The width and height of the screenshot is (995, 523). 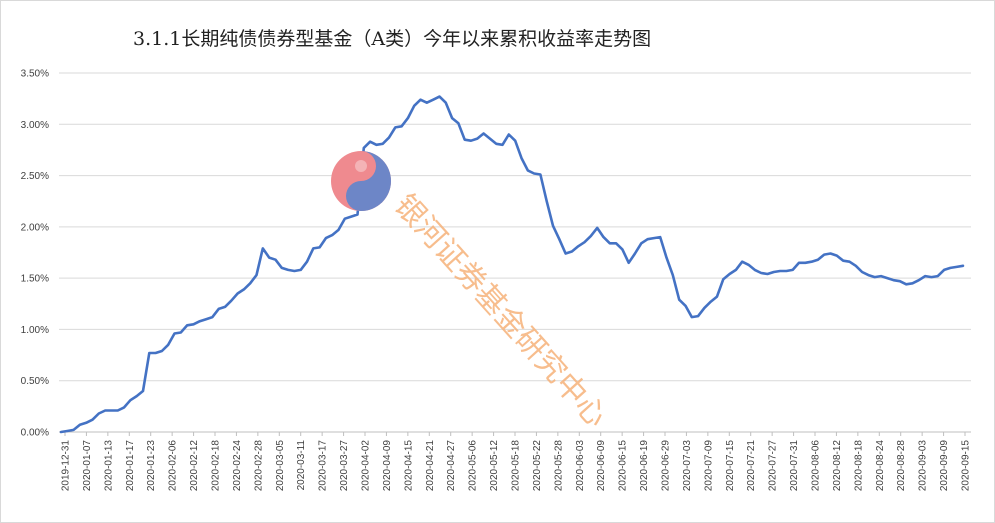 I want to click on x-tick-label: 2020-07-15, so click(x=730, y=466).